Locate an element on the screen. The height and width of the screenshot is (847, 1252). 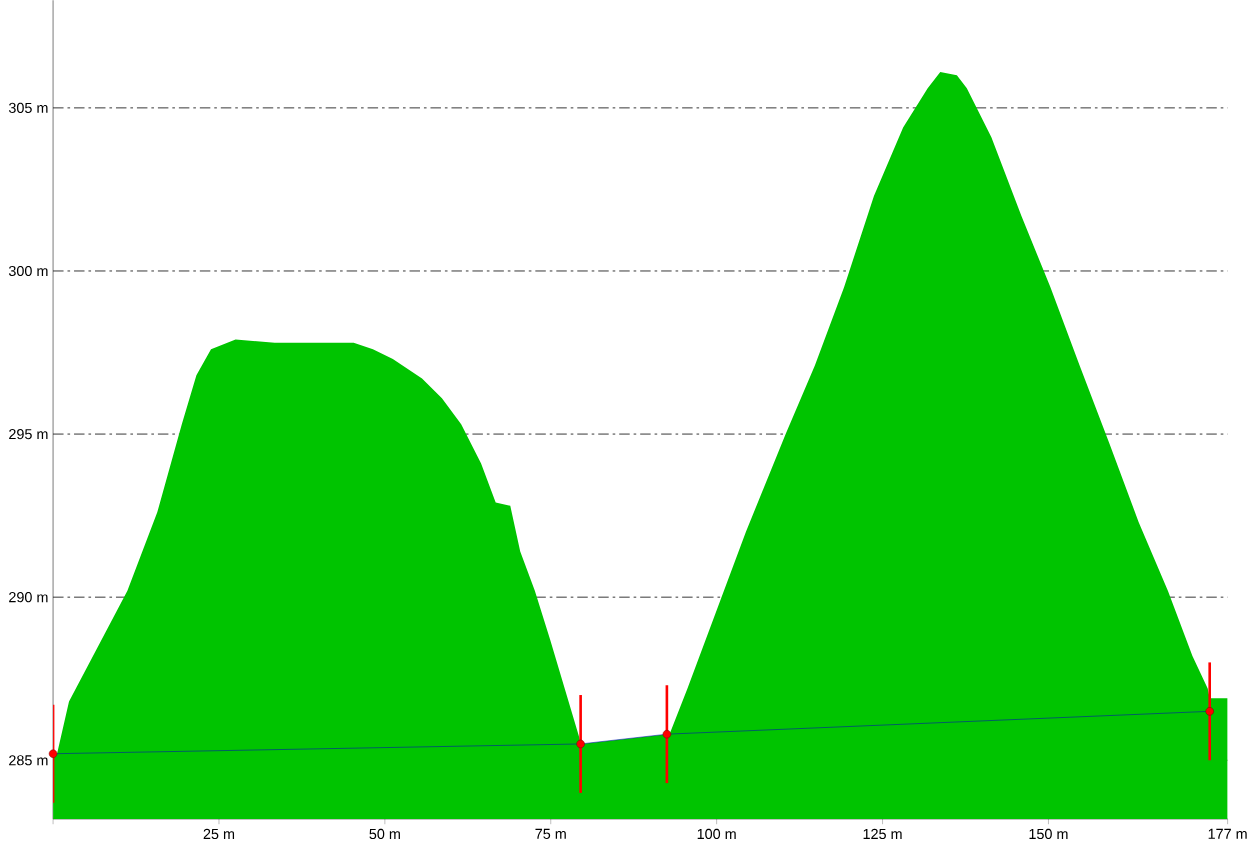
x-tick-label: 177 m is located at coordinates (1227, 833).